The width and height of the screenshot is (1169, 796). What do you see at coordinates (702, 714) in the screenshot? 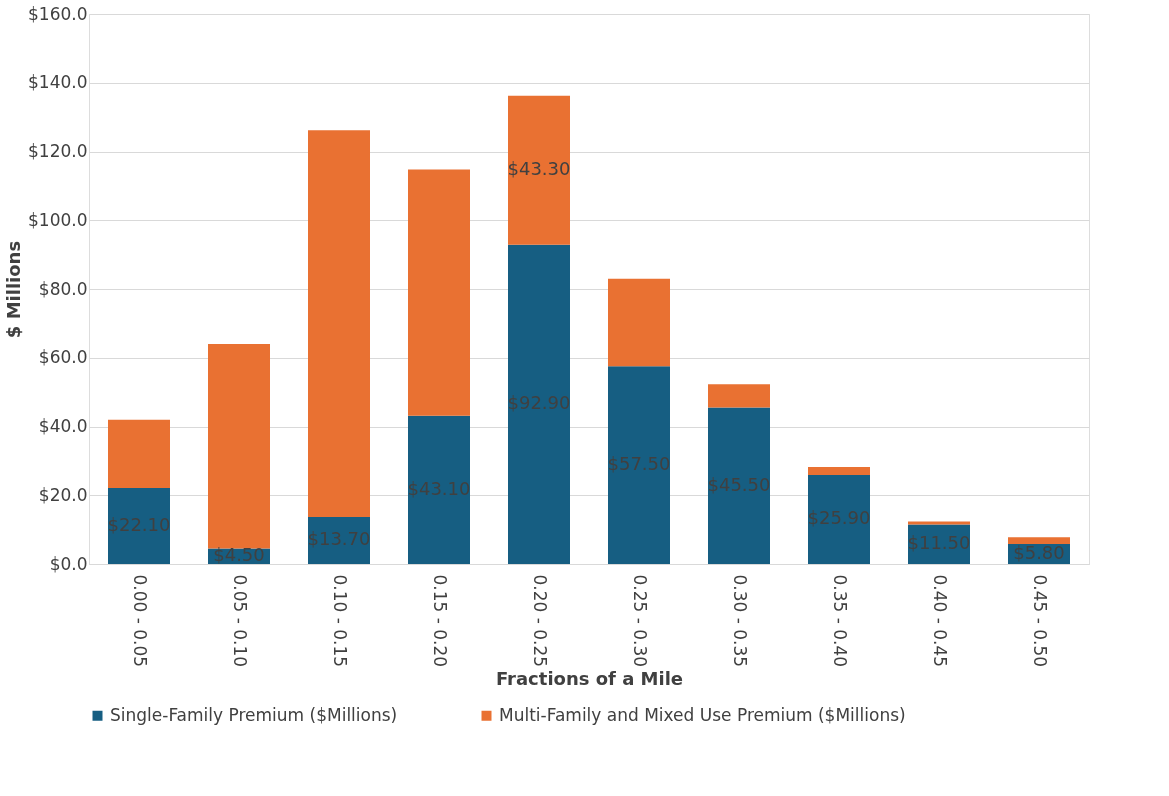
I see `legend-label: Multi-Family and Mixed Use Premium ($Millions)` at bounding box center [702, 714].